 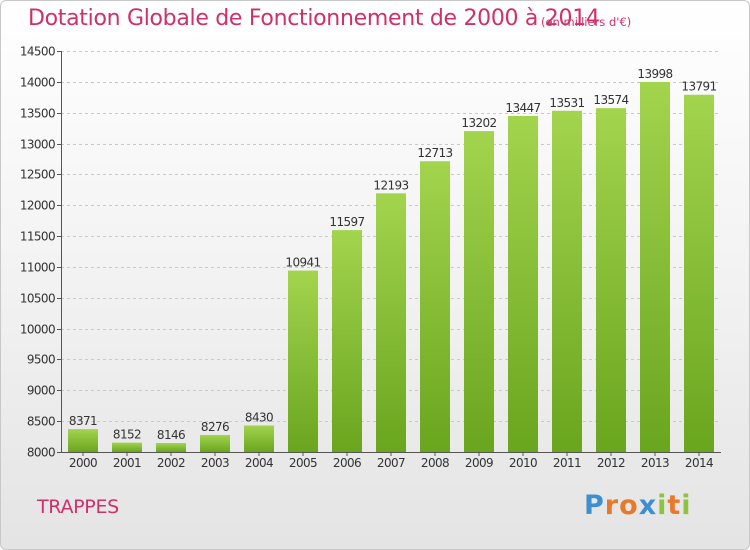 I want to click on x-tick-label: 2014, so click(x=699, y=463).